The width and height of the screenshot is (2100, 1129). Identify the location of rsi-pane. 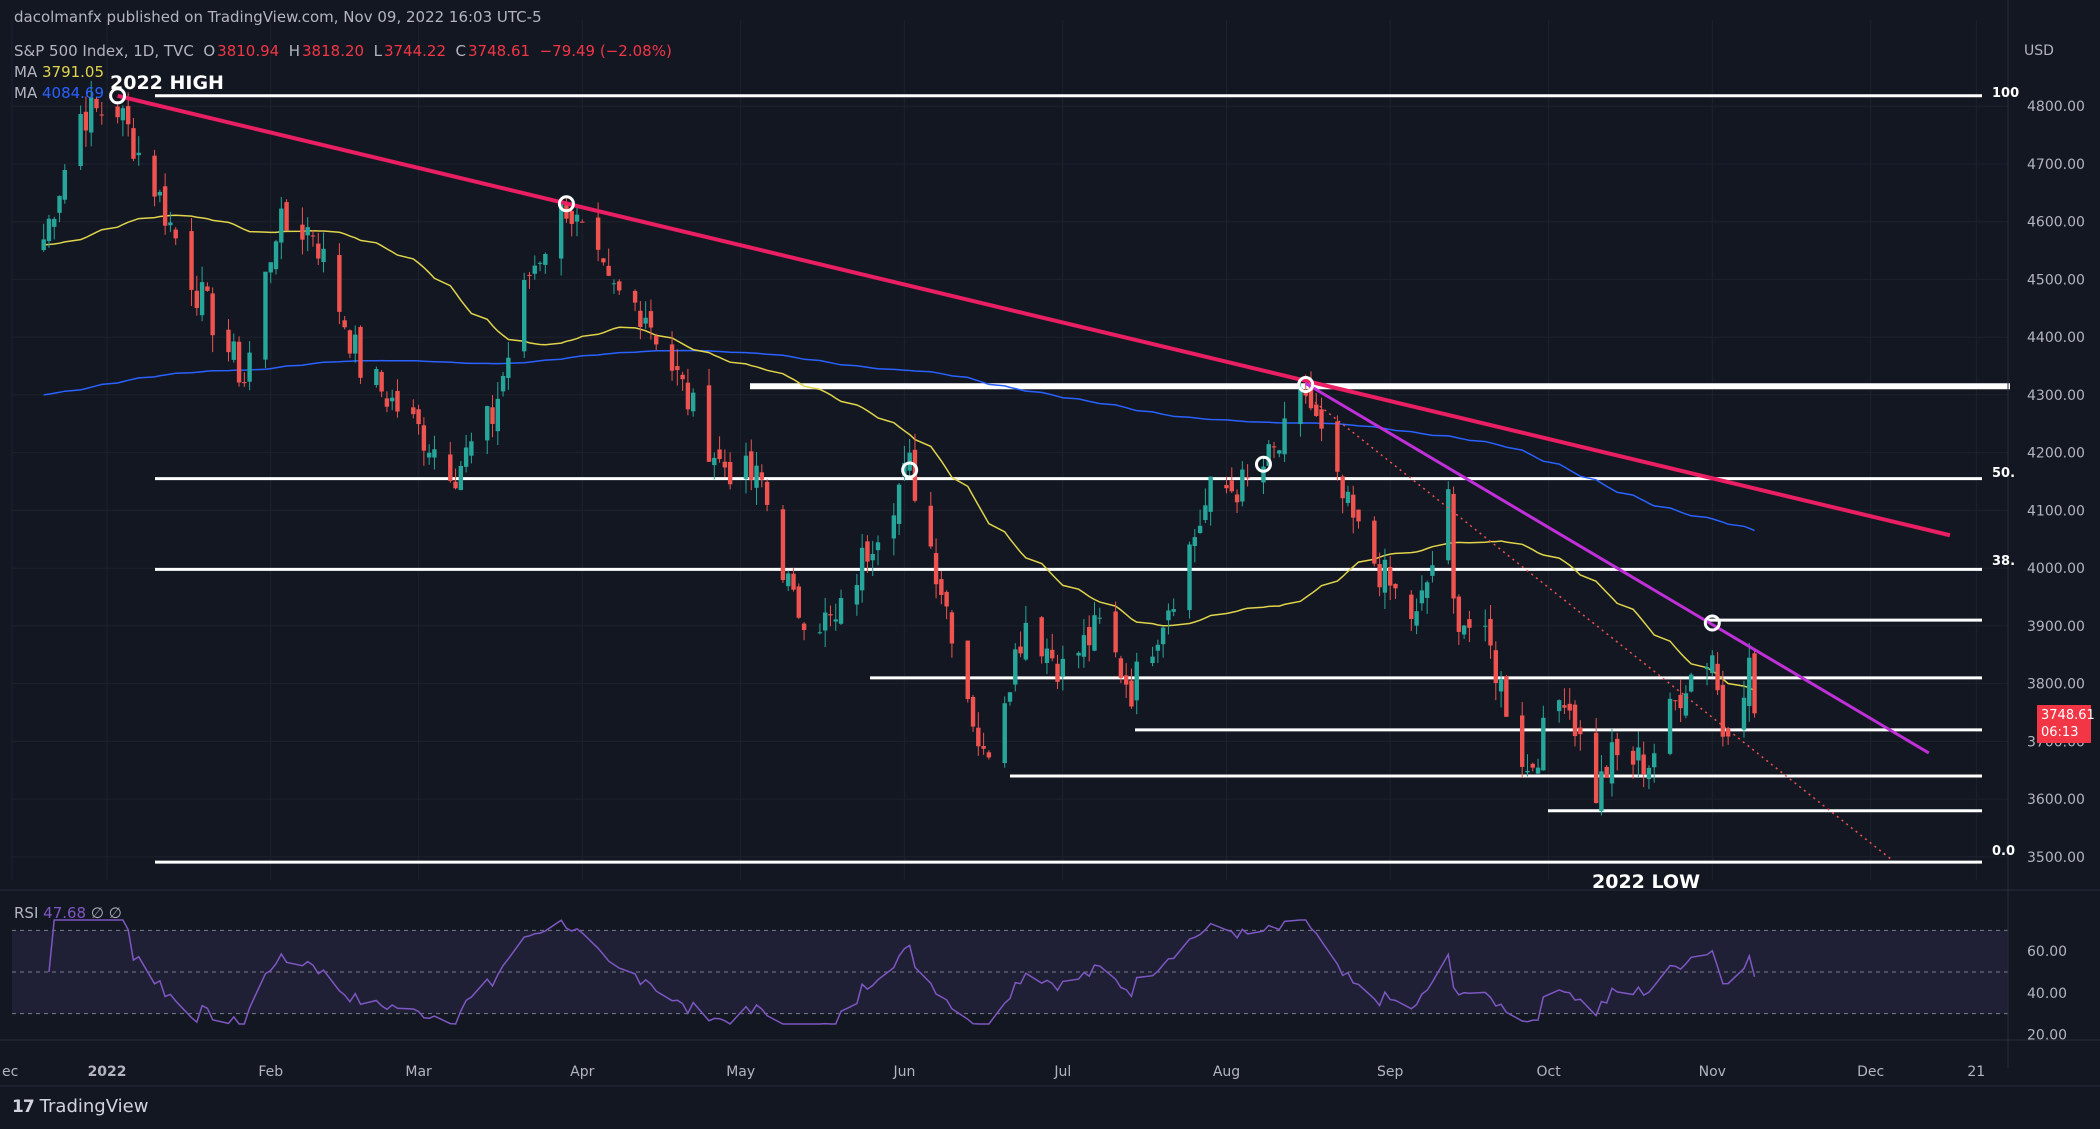
(1010, 972).